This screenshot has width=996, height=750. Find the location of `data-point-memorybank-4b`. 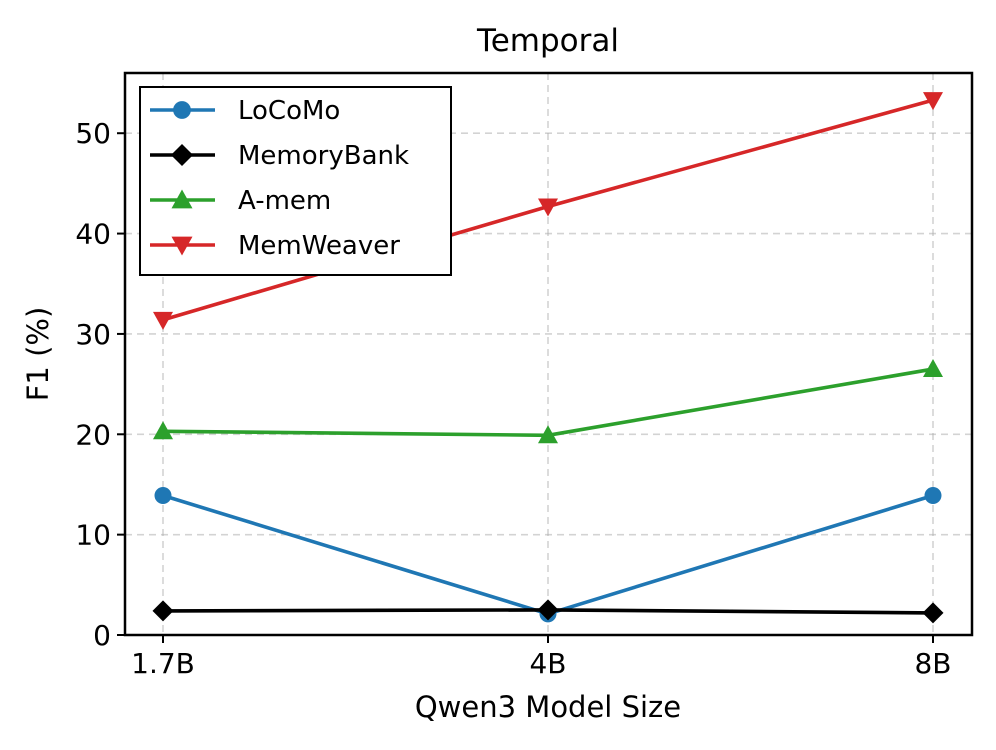

data-point-memorybank-4b is located at coordinates (548, 610).